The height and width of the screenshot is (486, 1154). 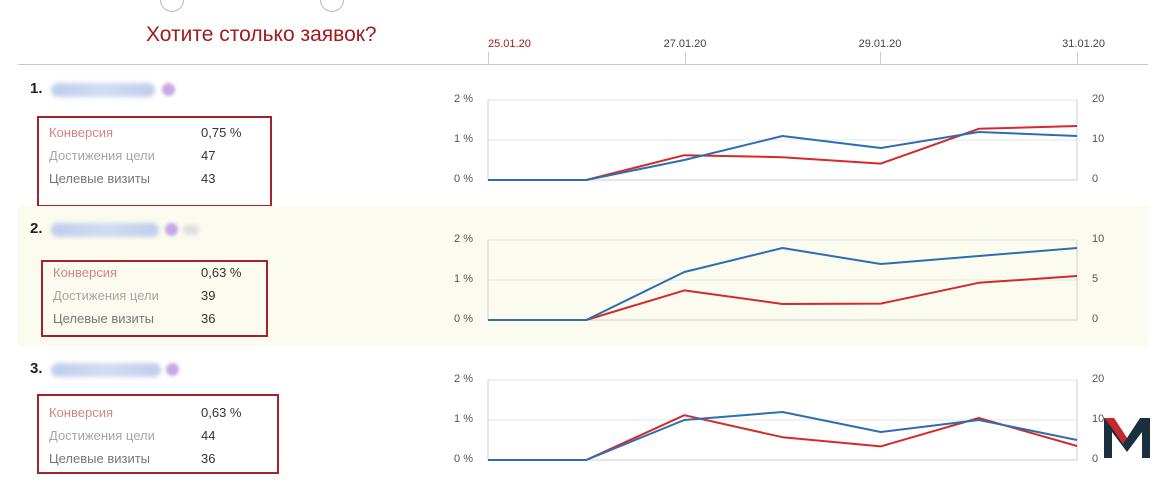 I want to click on goals-value: 44, so click(x=208, y=435).